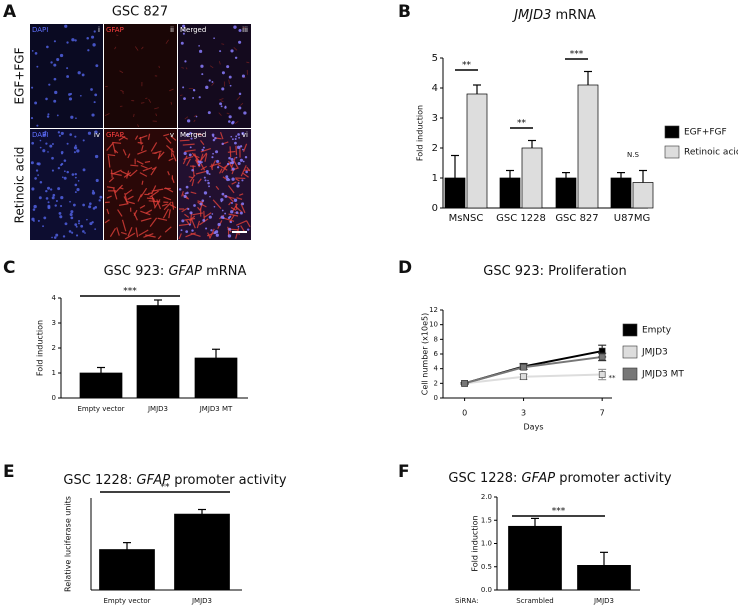 Image resolution: width=738 pixels, height=613 pixels. What do you see at coordinates (523, 367) in the screenshot?
I see `point` at bounding box center [523, 367].